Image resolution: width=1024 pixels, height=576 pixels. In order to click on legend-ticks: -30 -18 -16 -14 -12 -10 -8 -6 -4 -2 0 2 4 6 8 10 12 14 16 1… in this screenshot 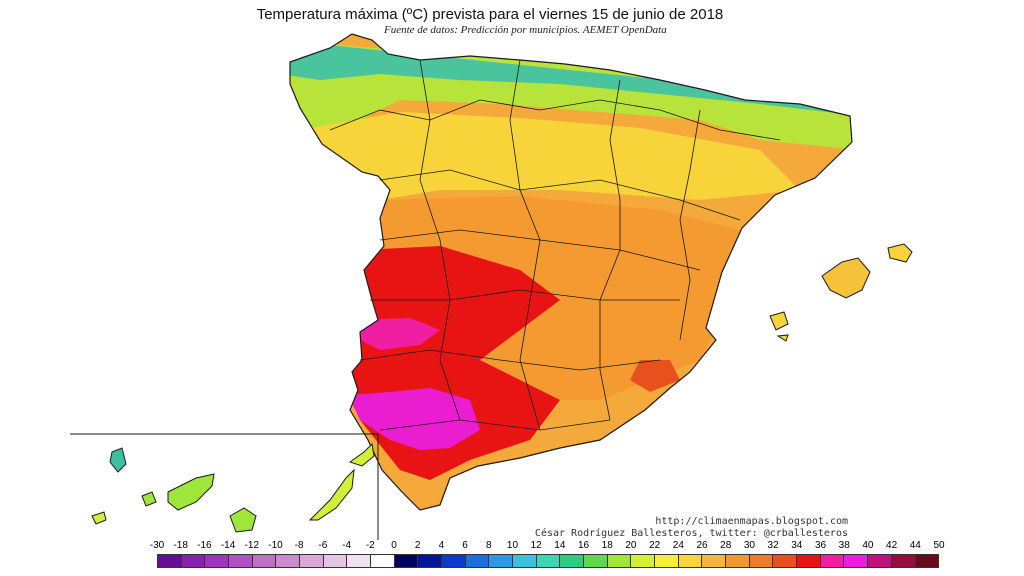, I will do `click(547, 547)`.